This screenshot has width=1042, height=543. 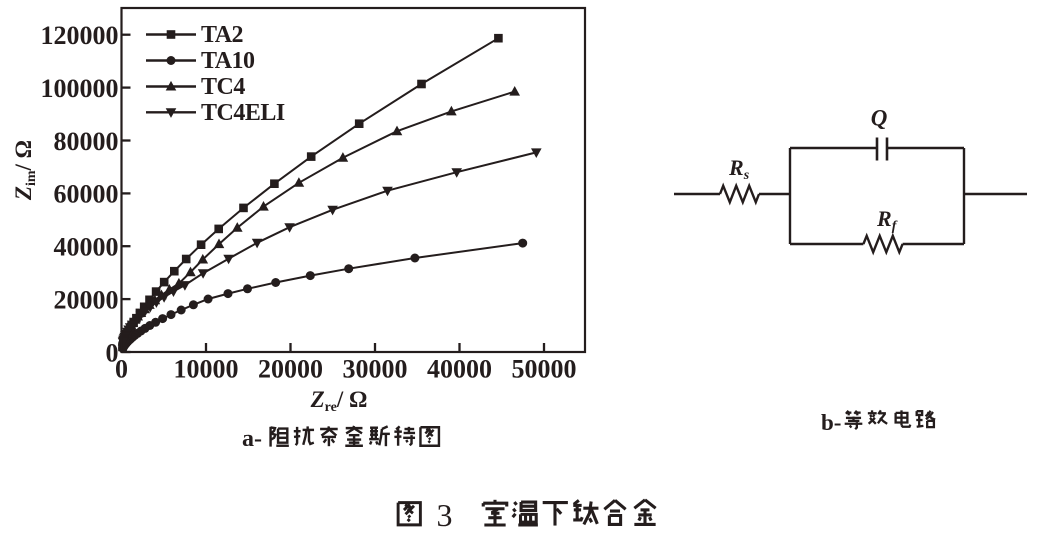 What do you see at coordinates (739, 169) in the screenshot?
I see `svg-text: Rs` at bounding box center [739, 169].